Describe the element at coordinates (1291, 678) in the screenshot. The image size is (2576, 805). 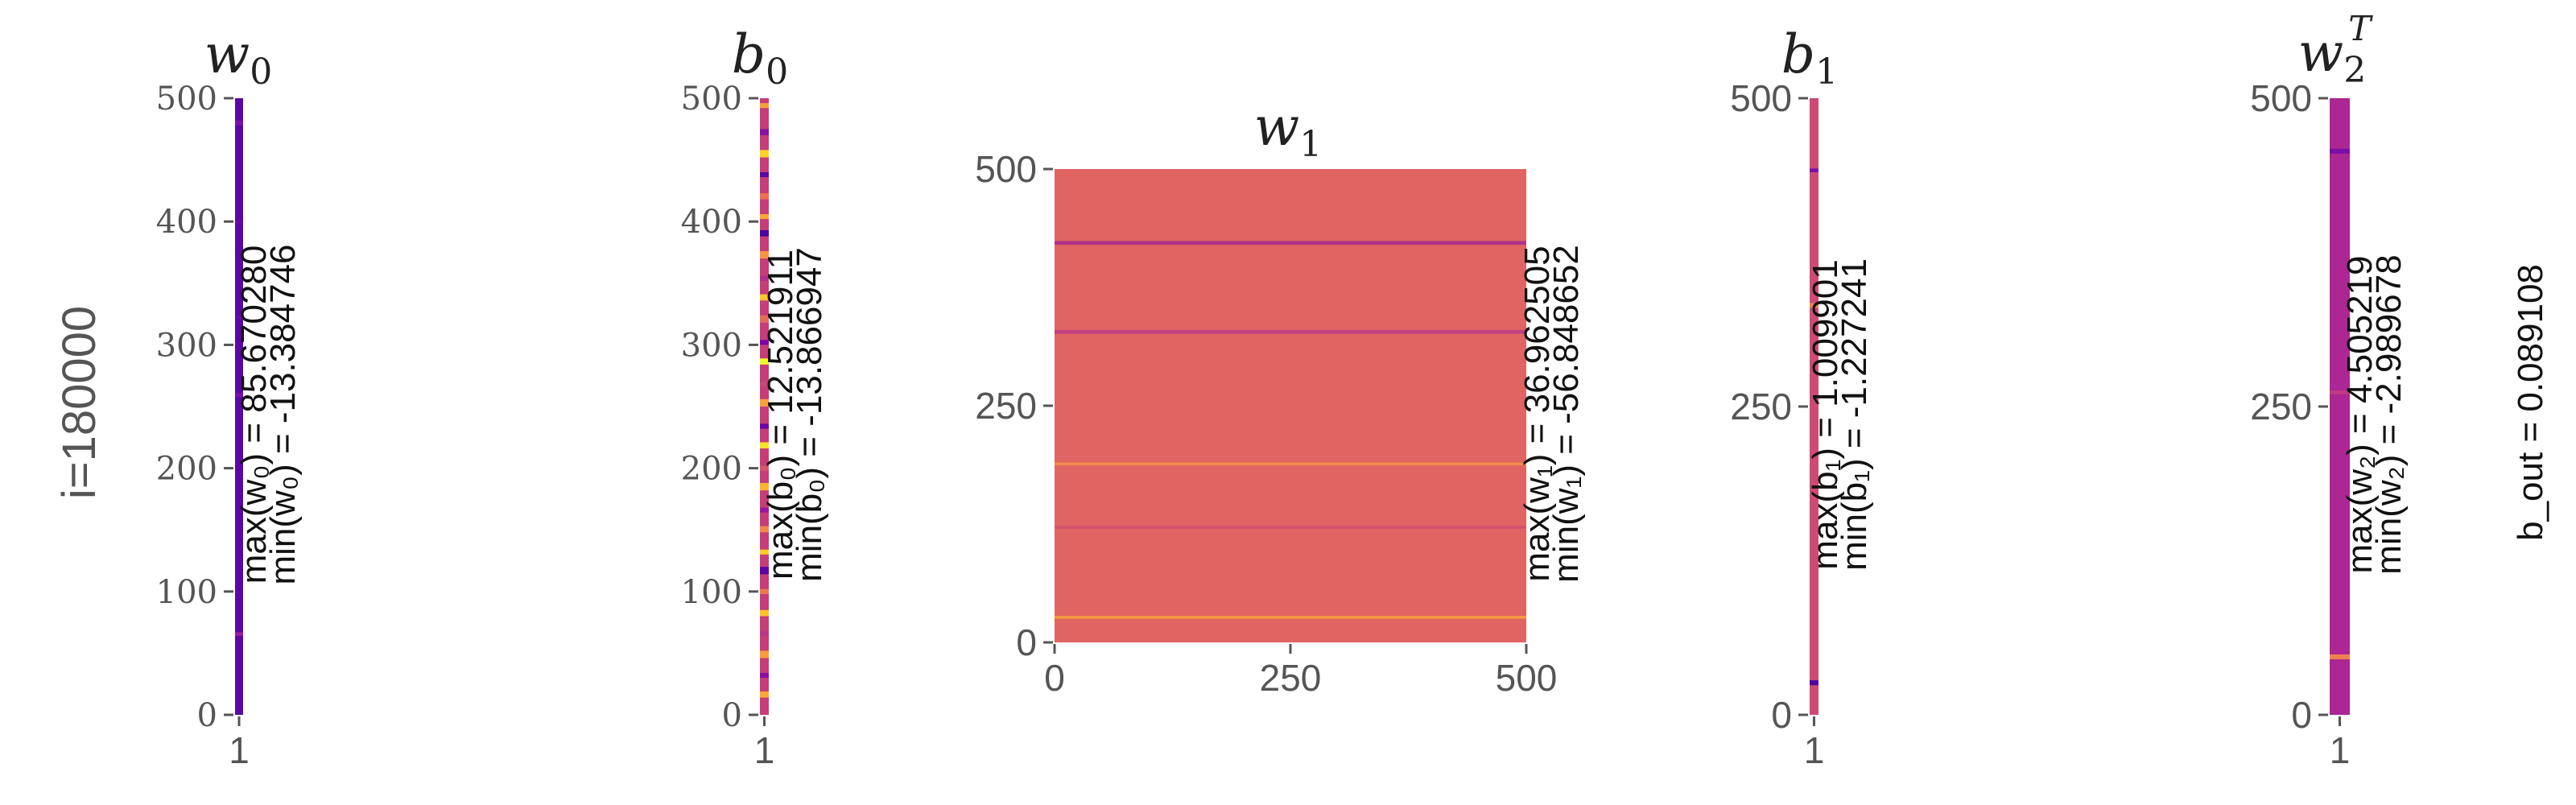
I see `x-tick-label: 250` at that location.